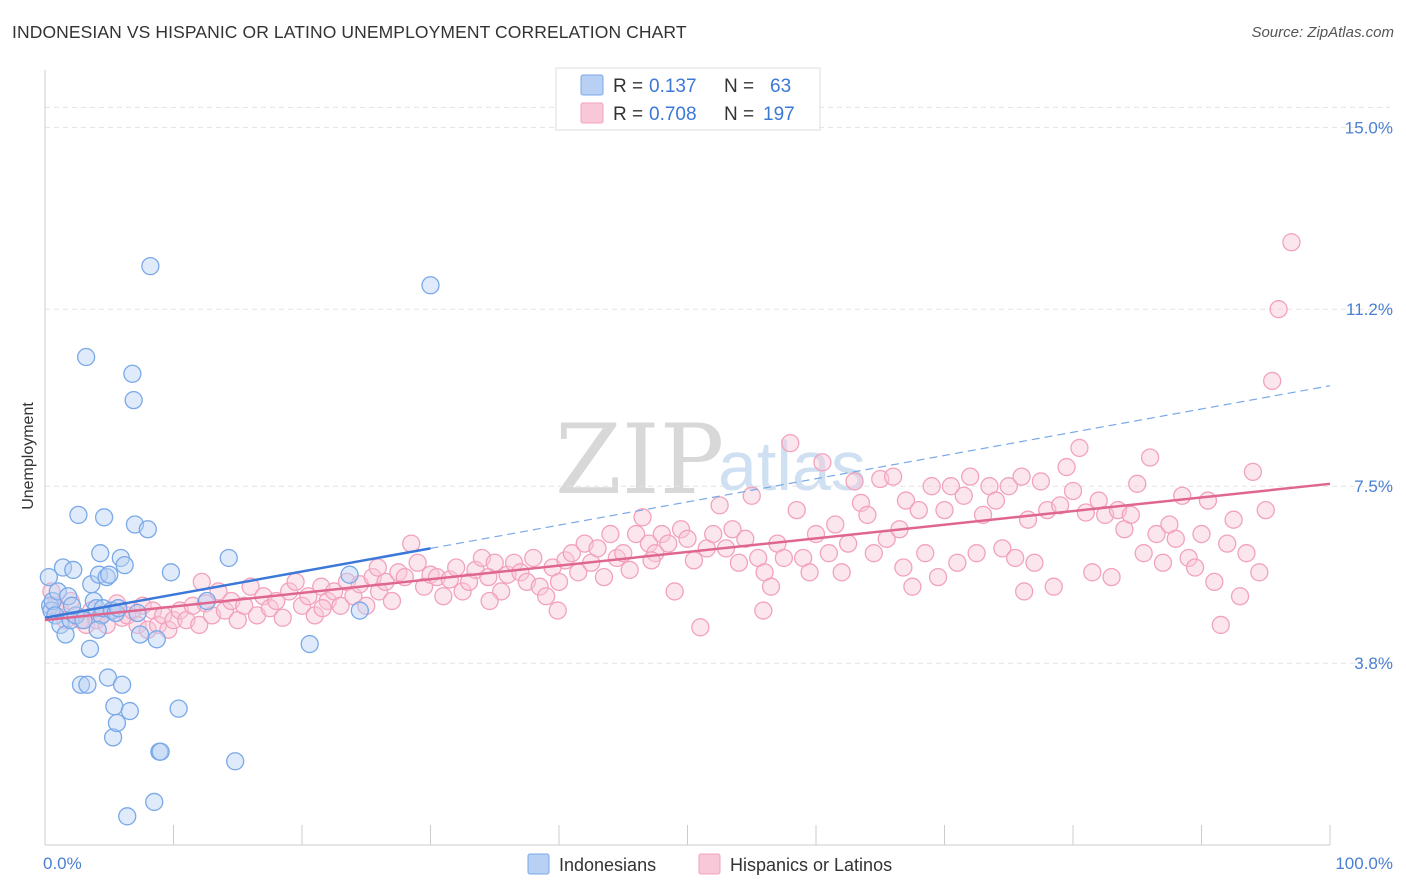 Image resolution: width=1406 pixels, height=892 pixels. Describe the element at coordinates (780, 86) in the screenshot. I see `legend-n-value-1: 63` at that location.